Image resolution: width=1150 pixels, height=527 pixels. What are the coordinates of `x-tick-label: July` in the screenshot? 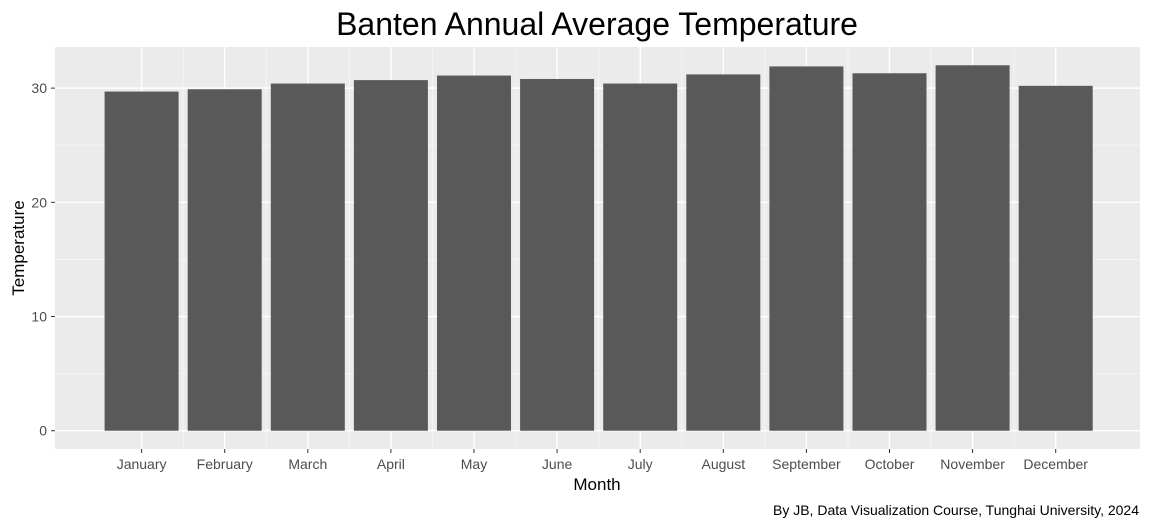 It's located at (640, 464).